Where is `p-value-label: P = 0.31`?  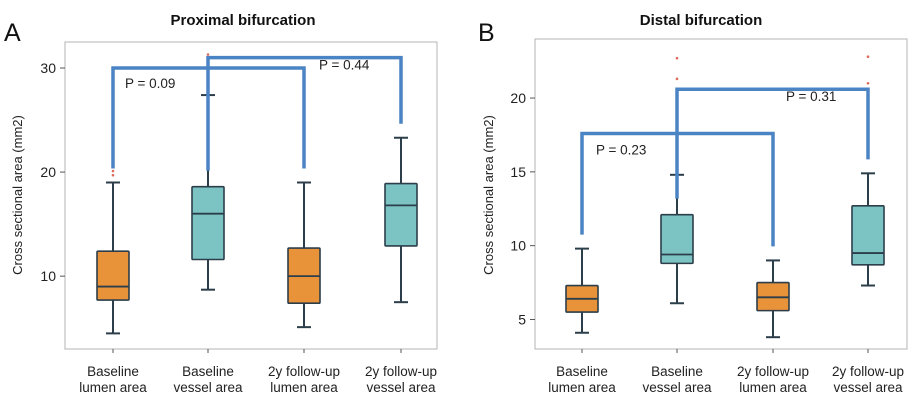 p-value-label: P = 0.31 is located at coordinates (811, 96).